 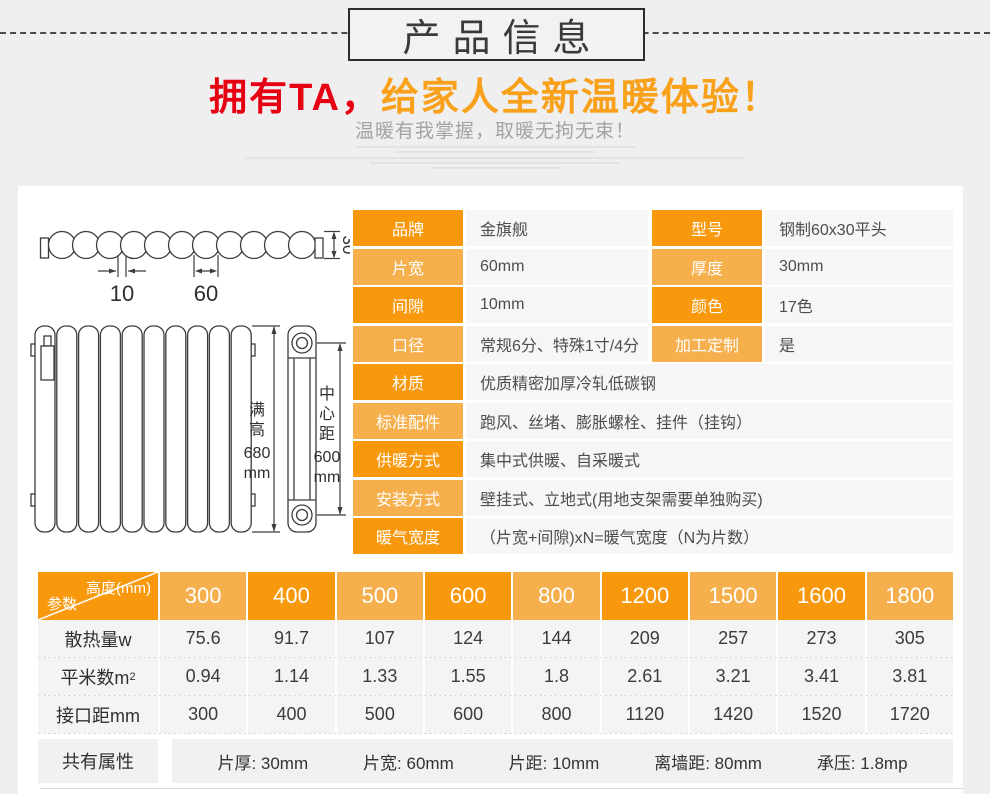 I want to click on dim-depth-label: 30, so click(x=344, y=245).